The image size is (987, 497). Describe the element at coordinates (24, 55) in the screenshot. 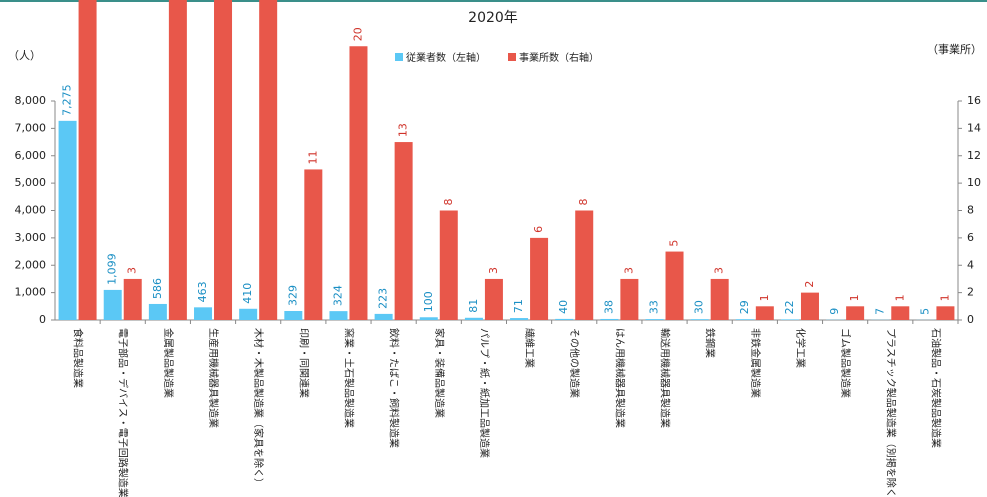

I see `y-axis-label: （人）` at that location.